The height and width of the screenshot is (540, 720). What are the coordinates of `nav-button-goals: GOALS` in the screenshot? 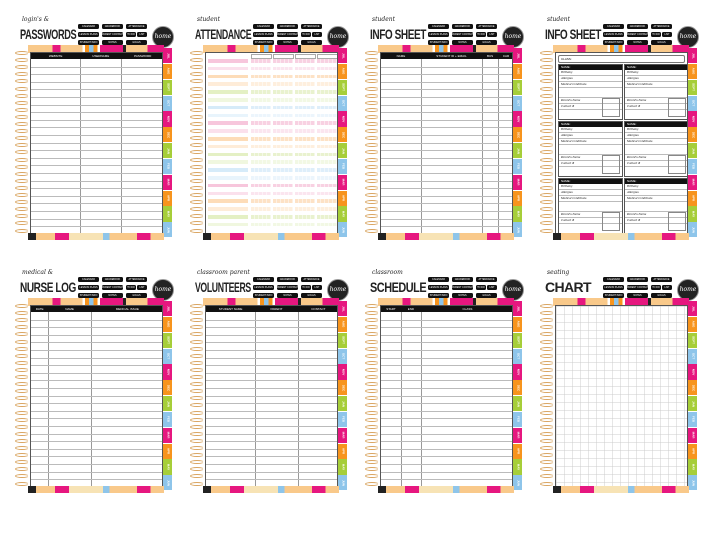 It's located at (486, 42).